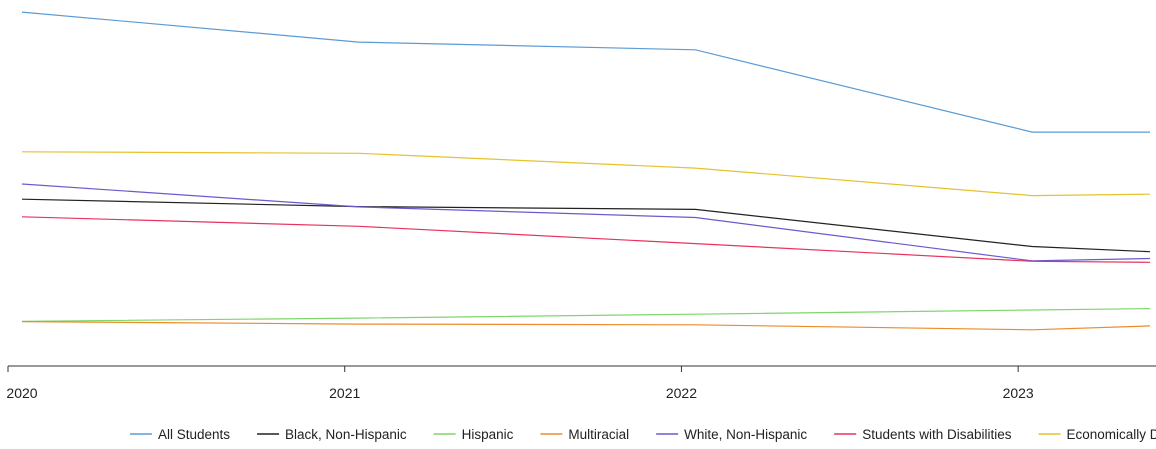 The image size is (1156, 449). What do you see at coordinates (1111, 434) in the screenshot?
I see `legend-label-economically-disadvantaged: Economically Disadvantaged` at bounding box center [1111, 434].